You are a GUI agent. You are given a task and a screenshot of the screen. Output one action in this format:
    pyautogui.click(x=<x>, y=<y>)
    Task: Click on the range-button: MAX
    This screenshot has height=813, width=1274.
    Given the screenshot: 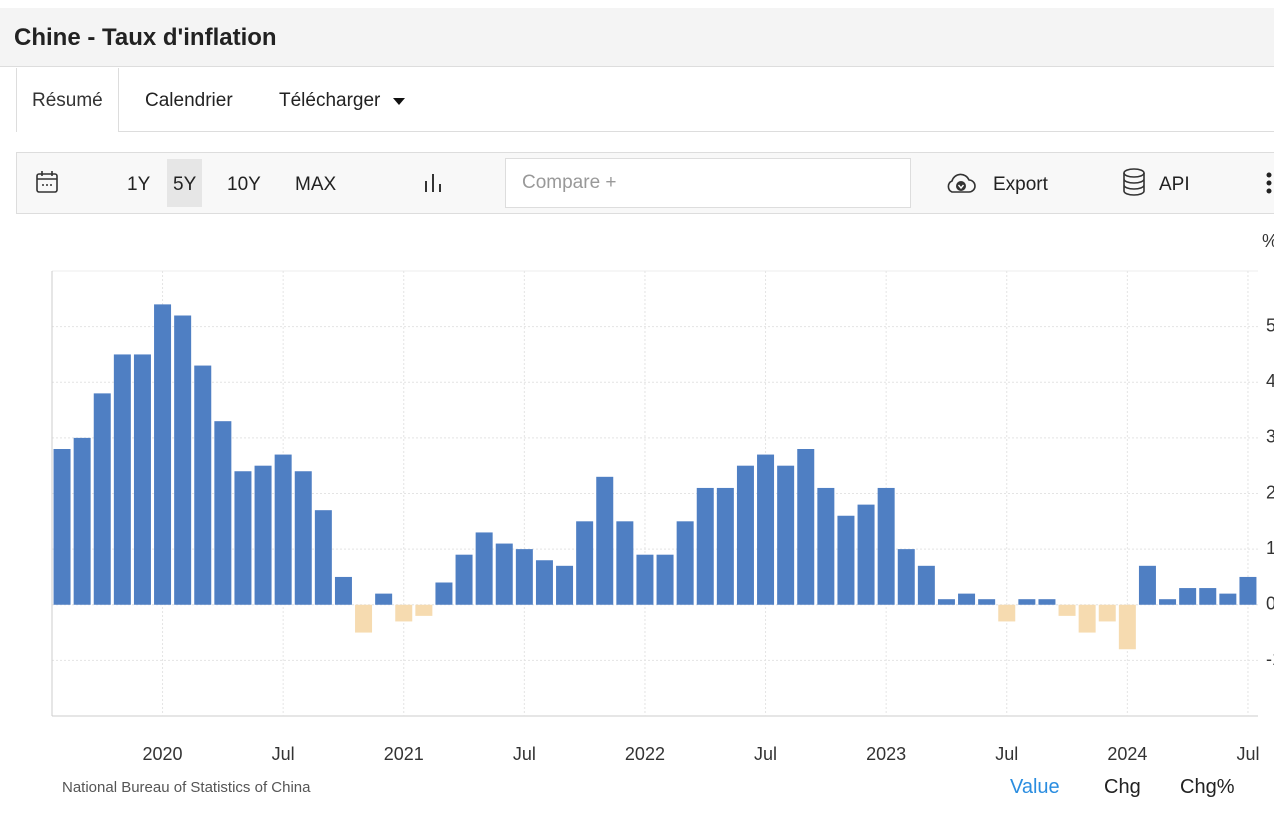 What is the action you would take?
    pyautogui.click(x=316, y=184)
    